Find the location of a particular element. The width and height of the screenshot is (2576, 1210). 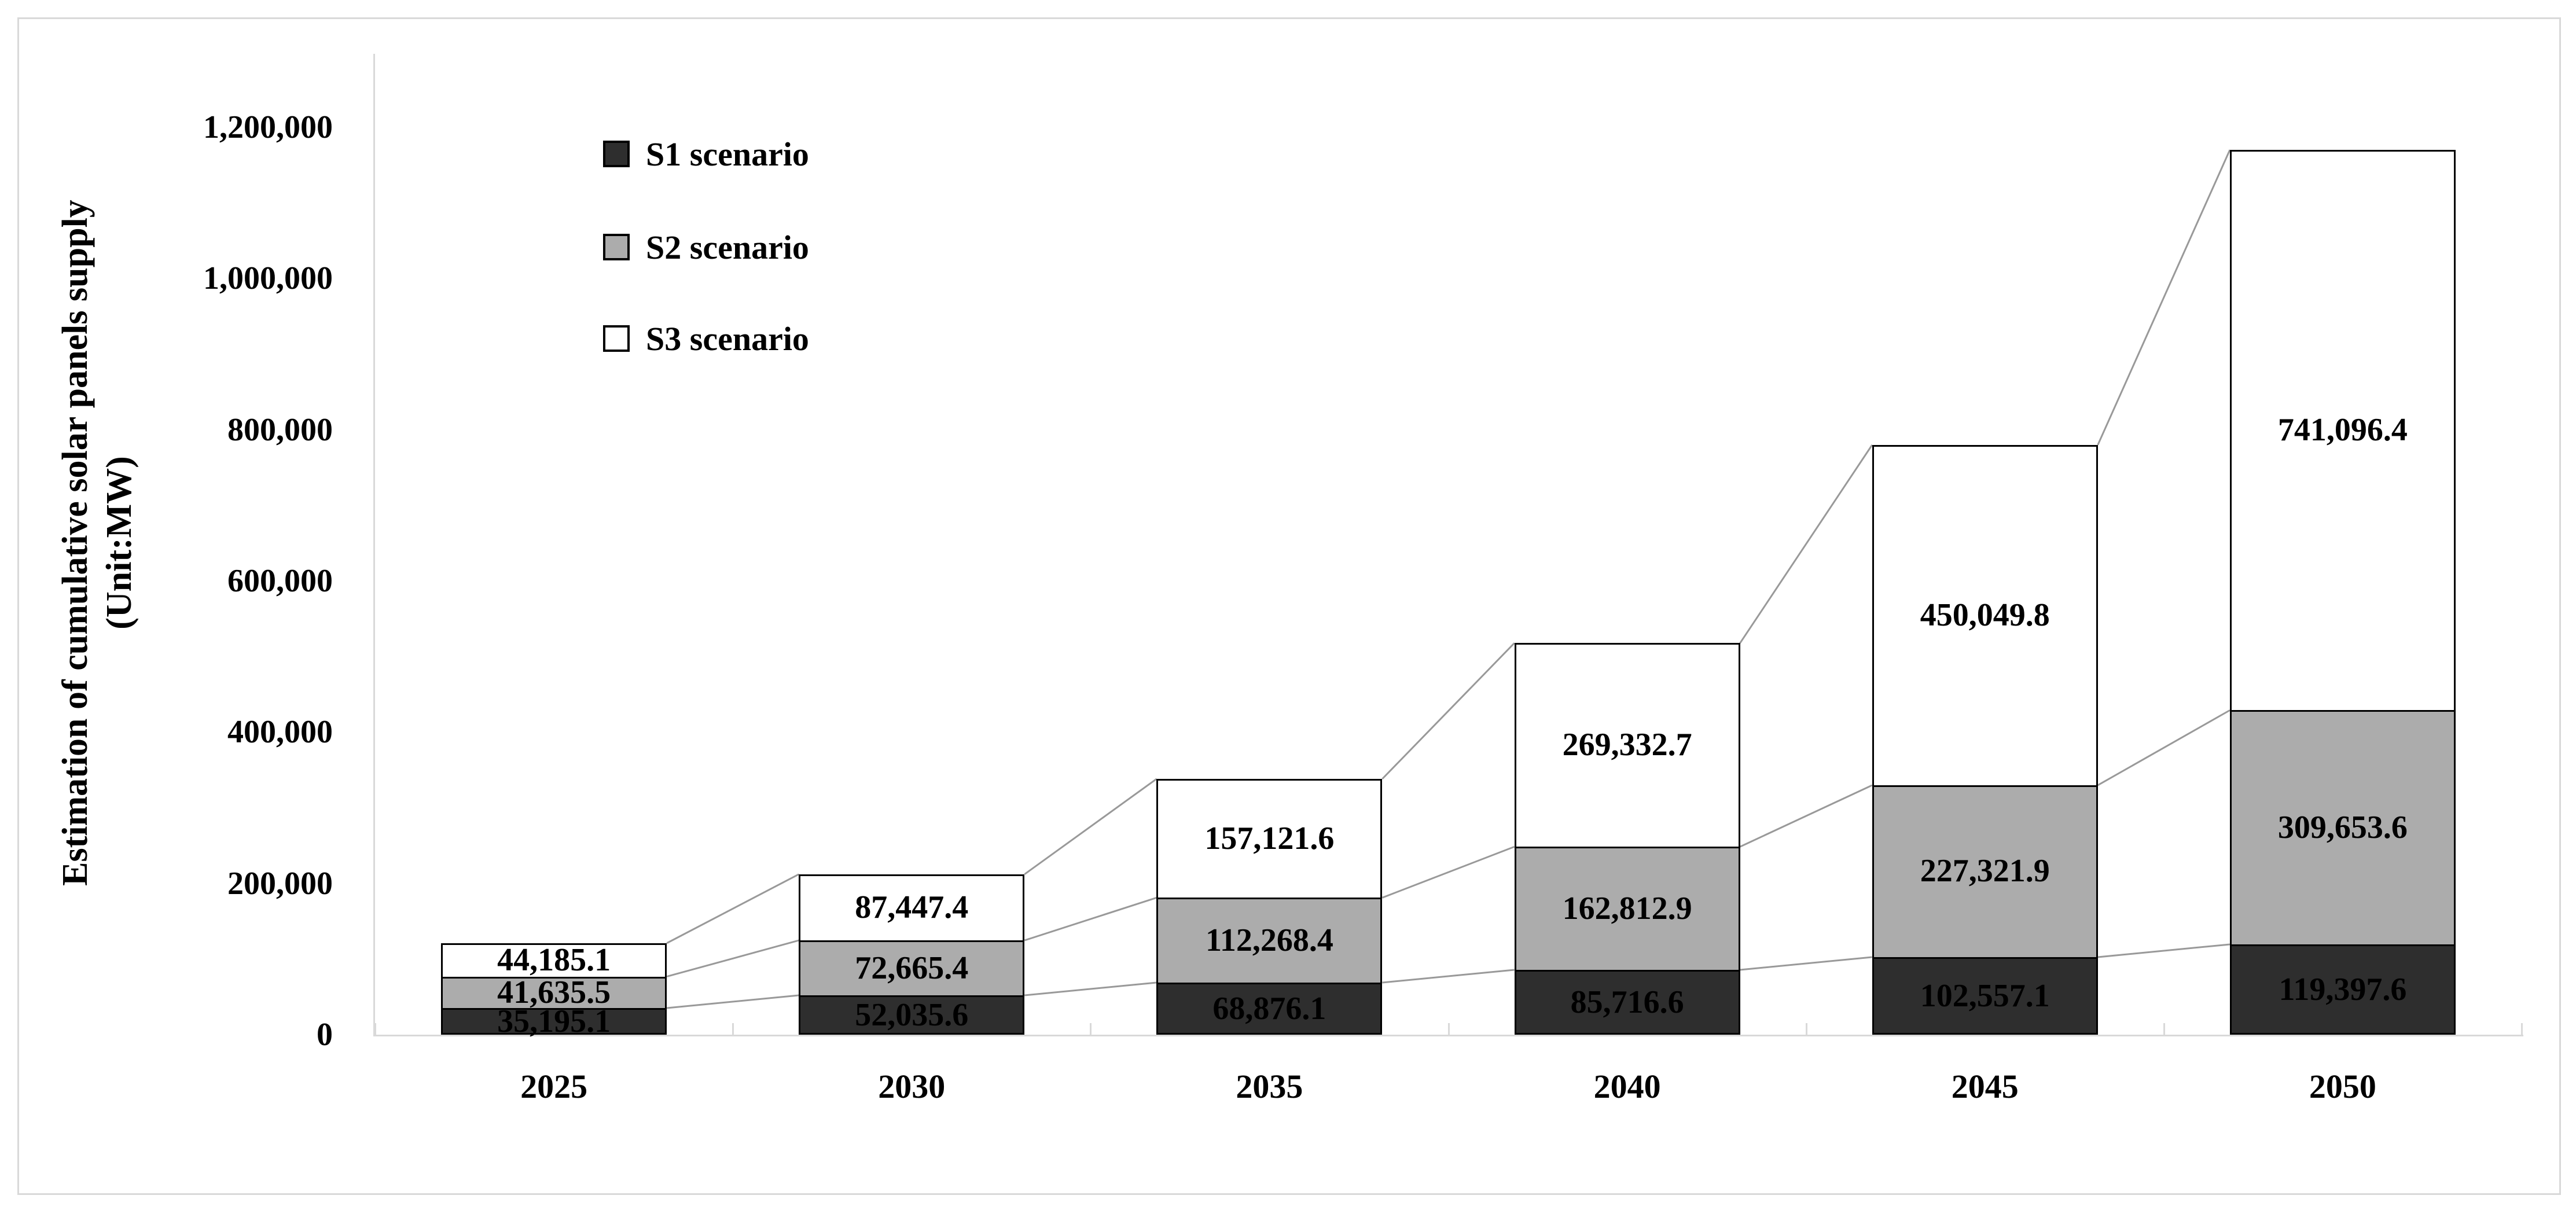

y-tick-label-800000: 800,000 is located at coordinates (280, 429).